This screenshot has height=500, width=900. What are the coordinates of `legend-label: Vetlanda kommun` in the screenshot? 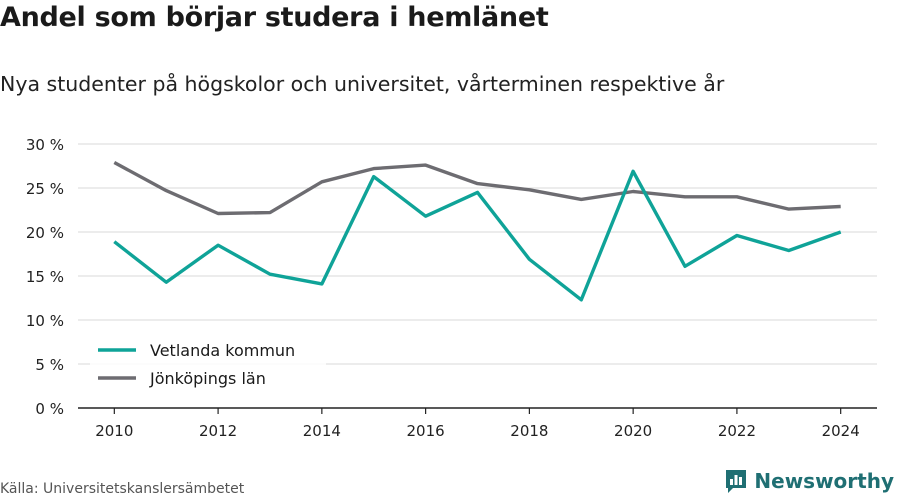 It's located at (222, 350).